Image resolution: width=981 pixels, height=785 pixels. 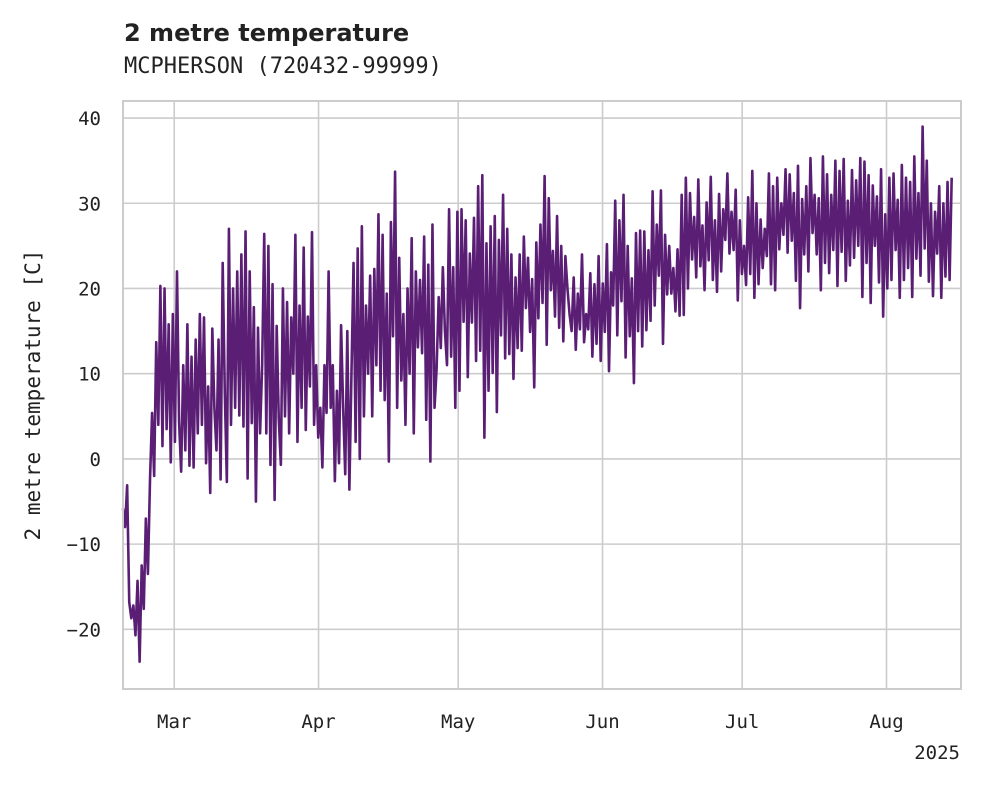 I want to click on x-tick-label: Mar, so click(x=174, y=722).